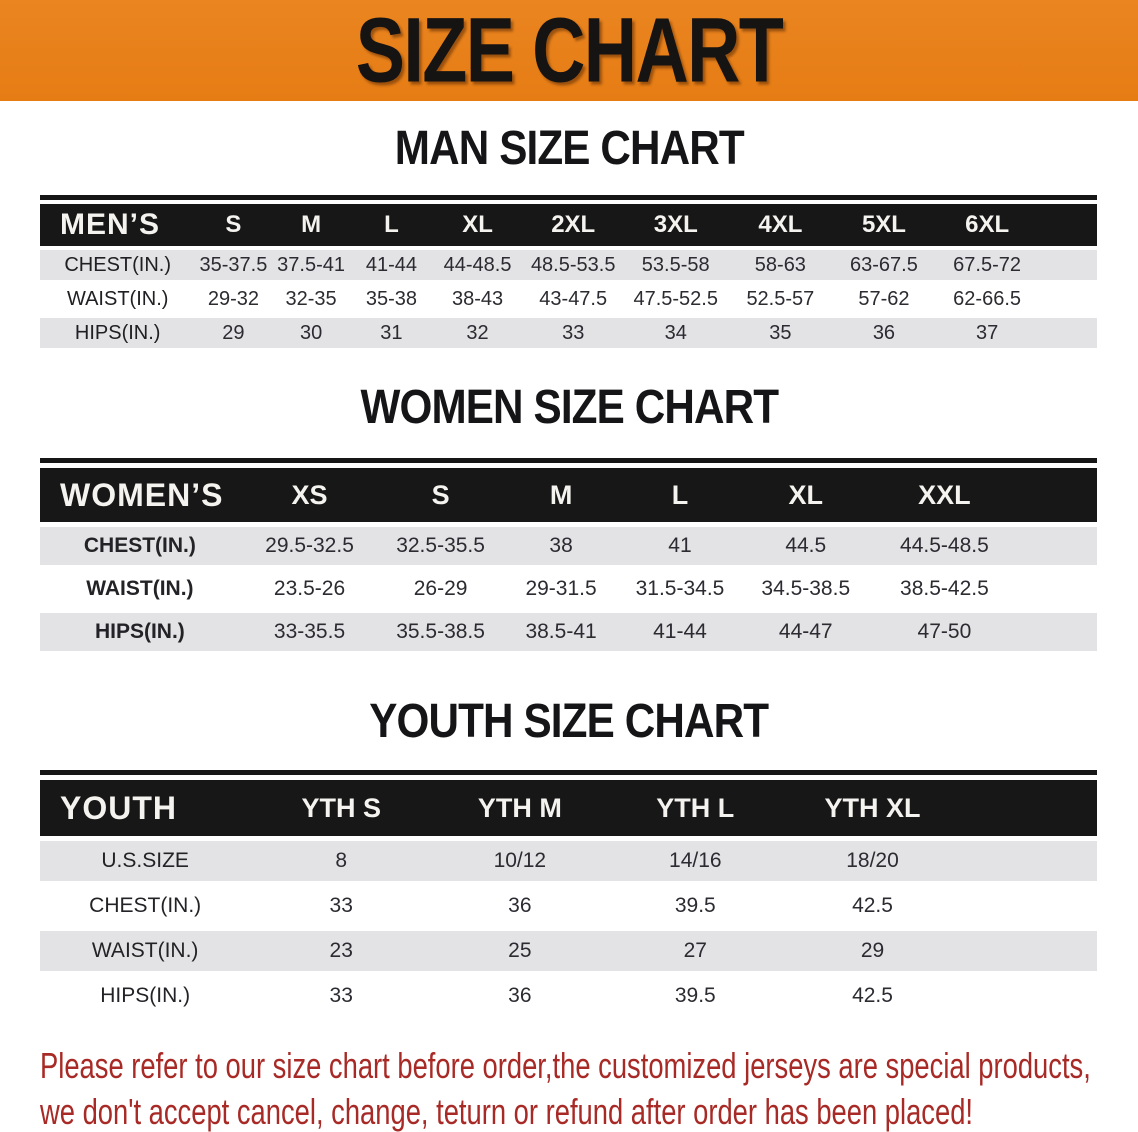 This screenshot has width=1138, height=1132. What do you see at coordinates (233, 265) in the screenshot?
I see `measurement-cell: 35-37.5` at bounding box center [233, 265].